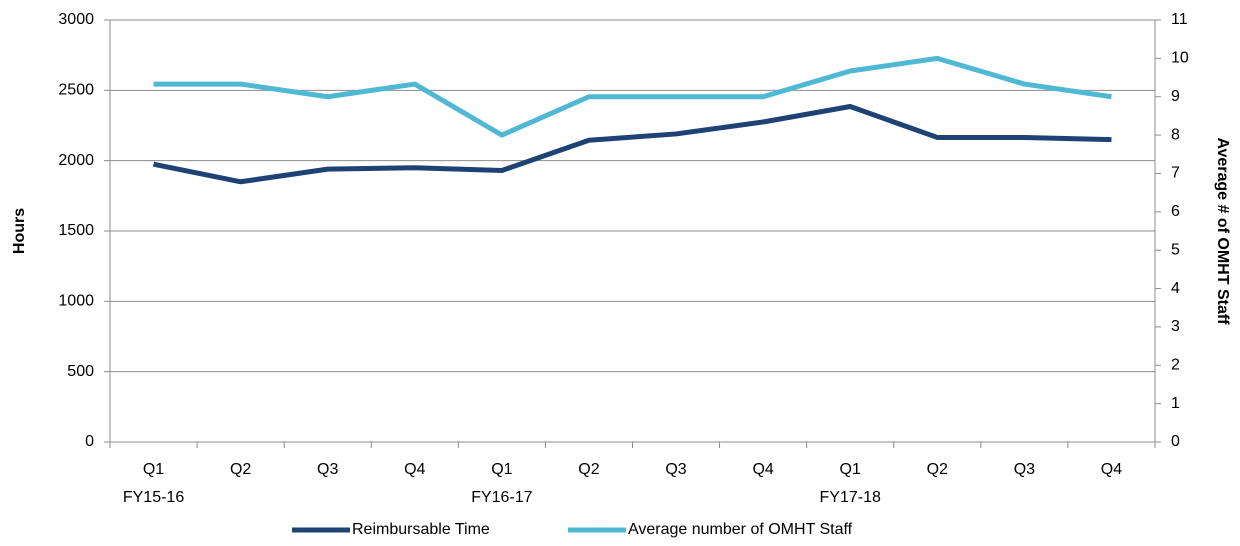 The image size is (1240, 546). Describe the element at coordinates (153, 497) in the screenshot. I see `x-group-label: FY15-16` at that location.